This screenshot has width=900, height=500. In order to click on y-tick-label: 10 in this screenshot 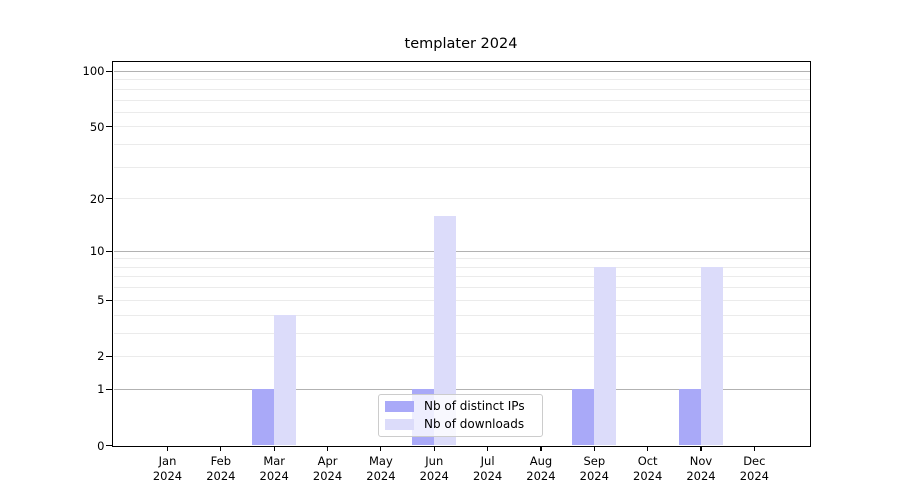, I will do `click(97, 251)`.